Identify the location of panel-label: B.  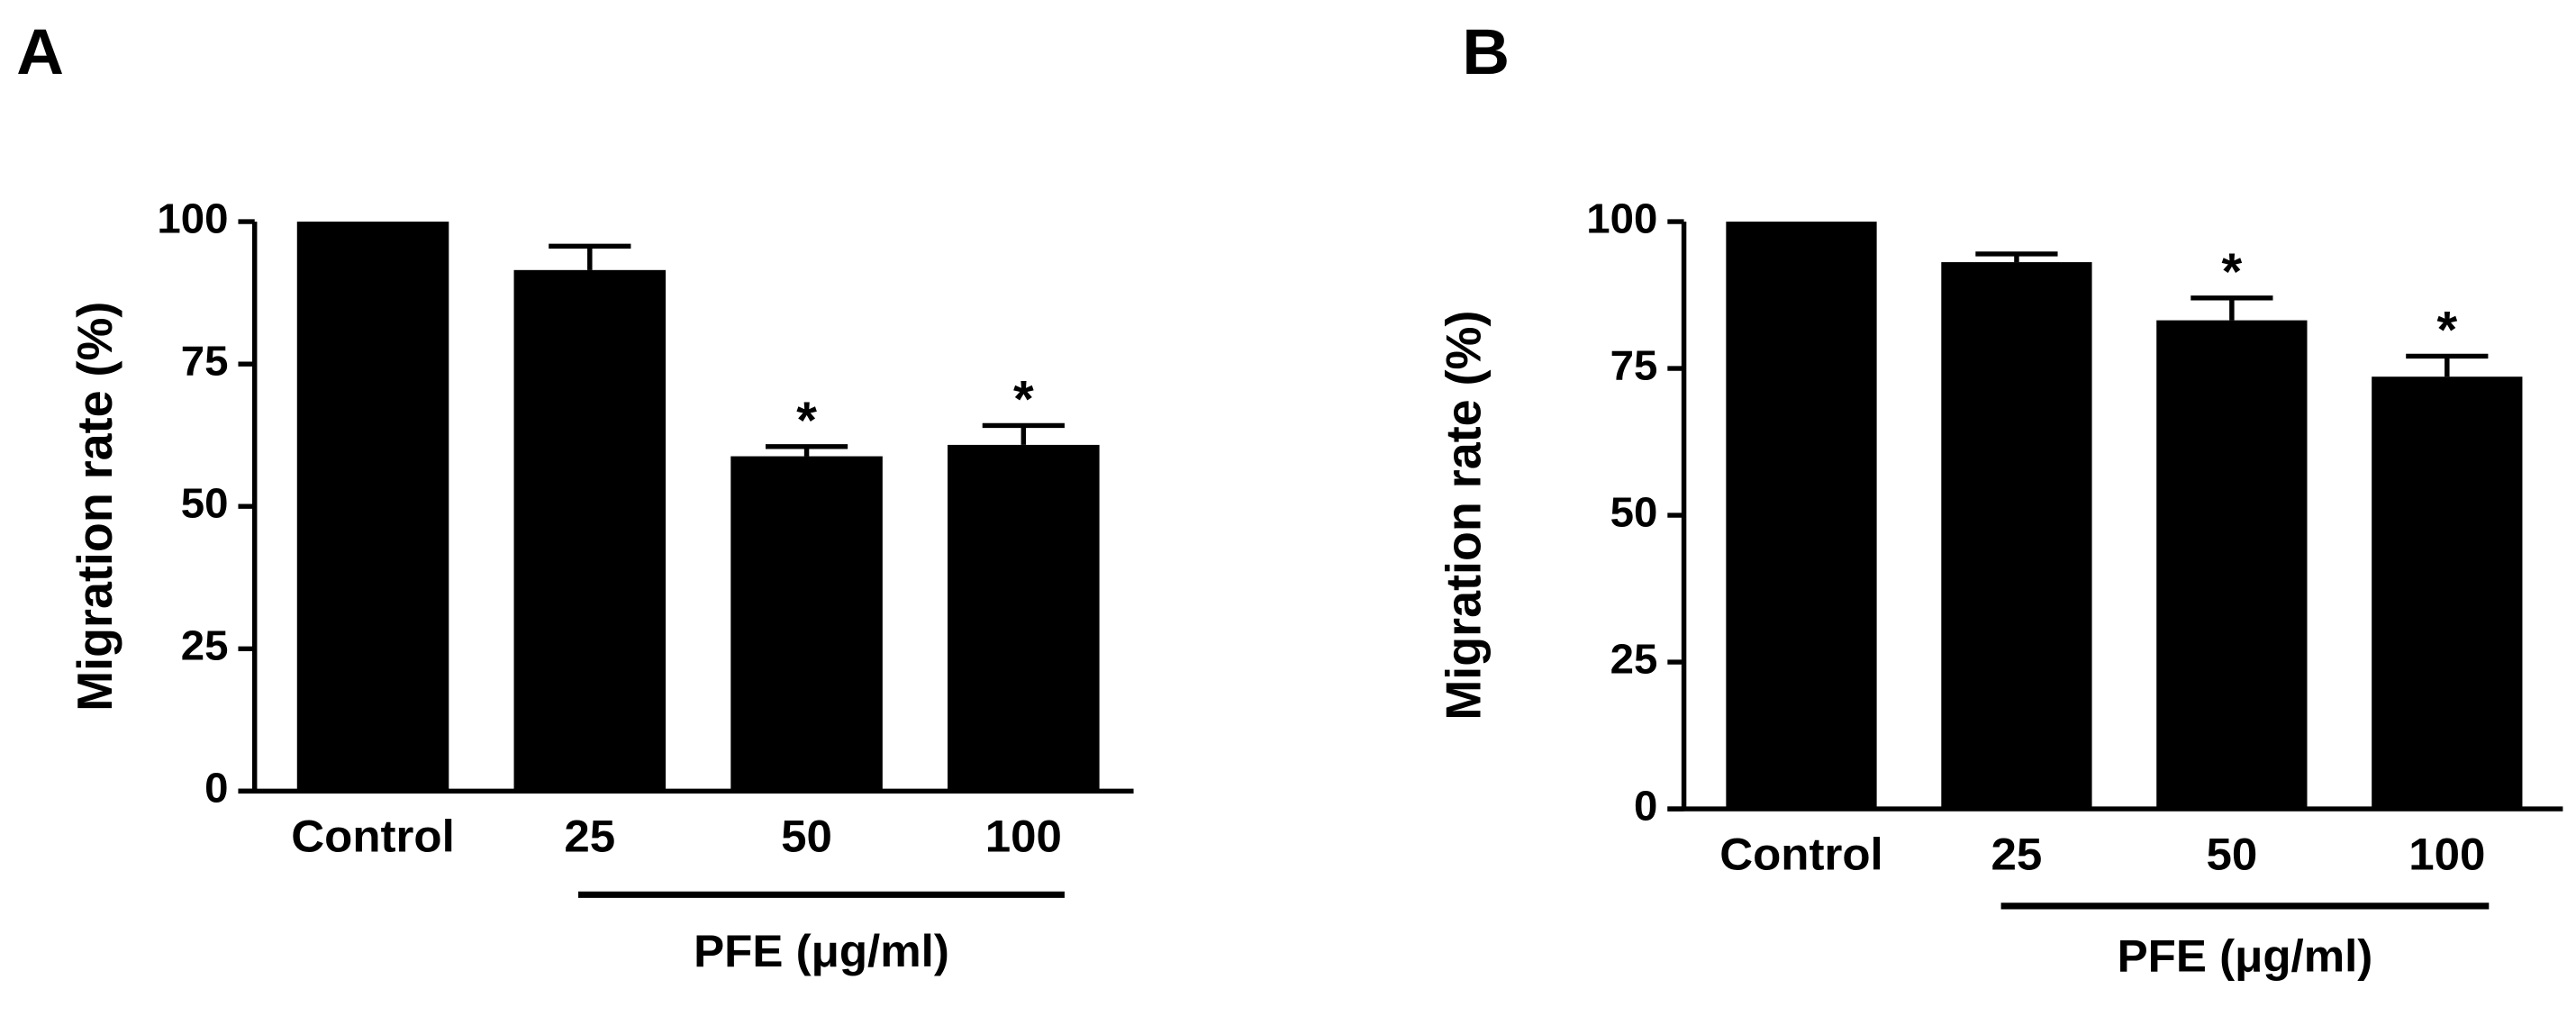
(1486, 51).